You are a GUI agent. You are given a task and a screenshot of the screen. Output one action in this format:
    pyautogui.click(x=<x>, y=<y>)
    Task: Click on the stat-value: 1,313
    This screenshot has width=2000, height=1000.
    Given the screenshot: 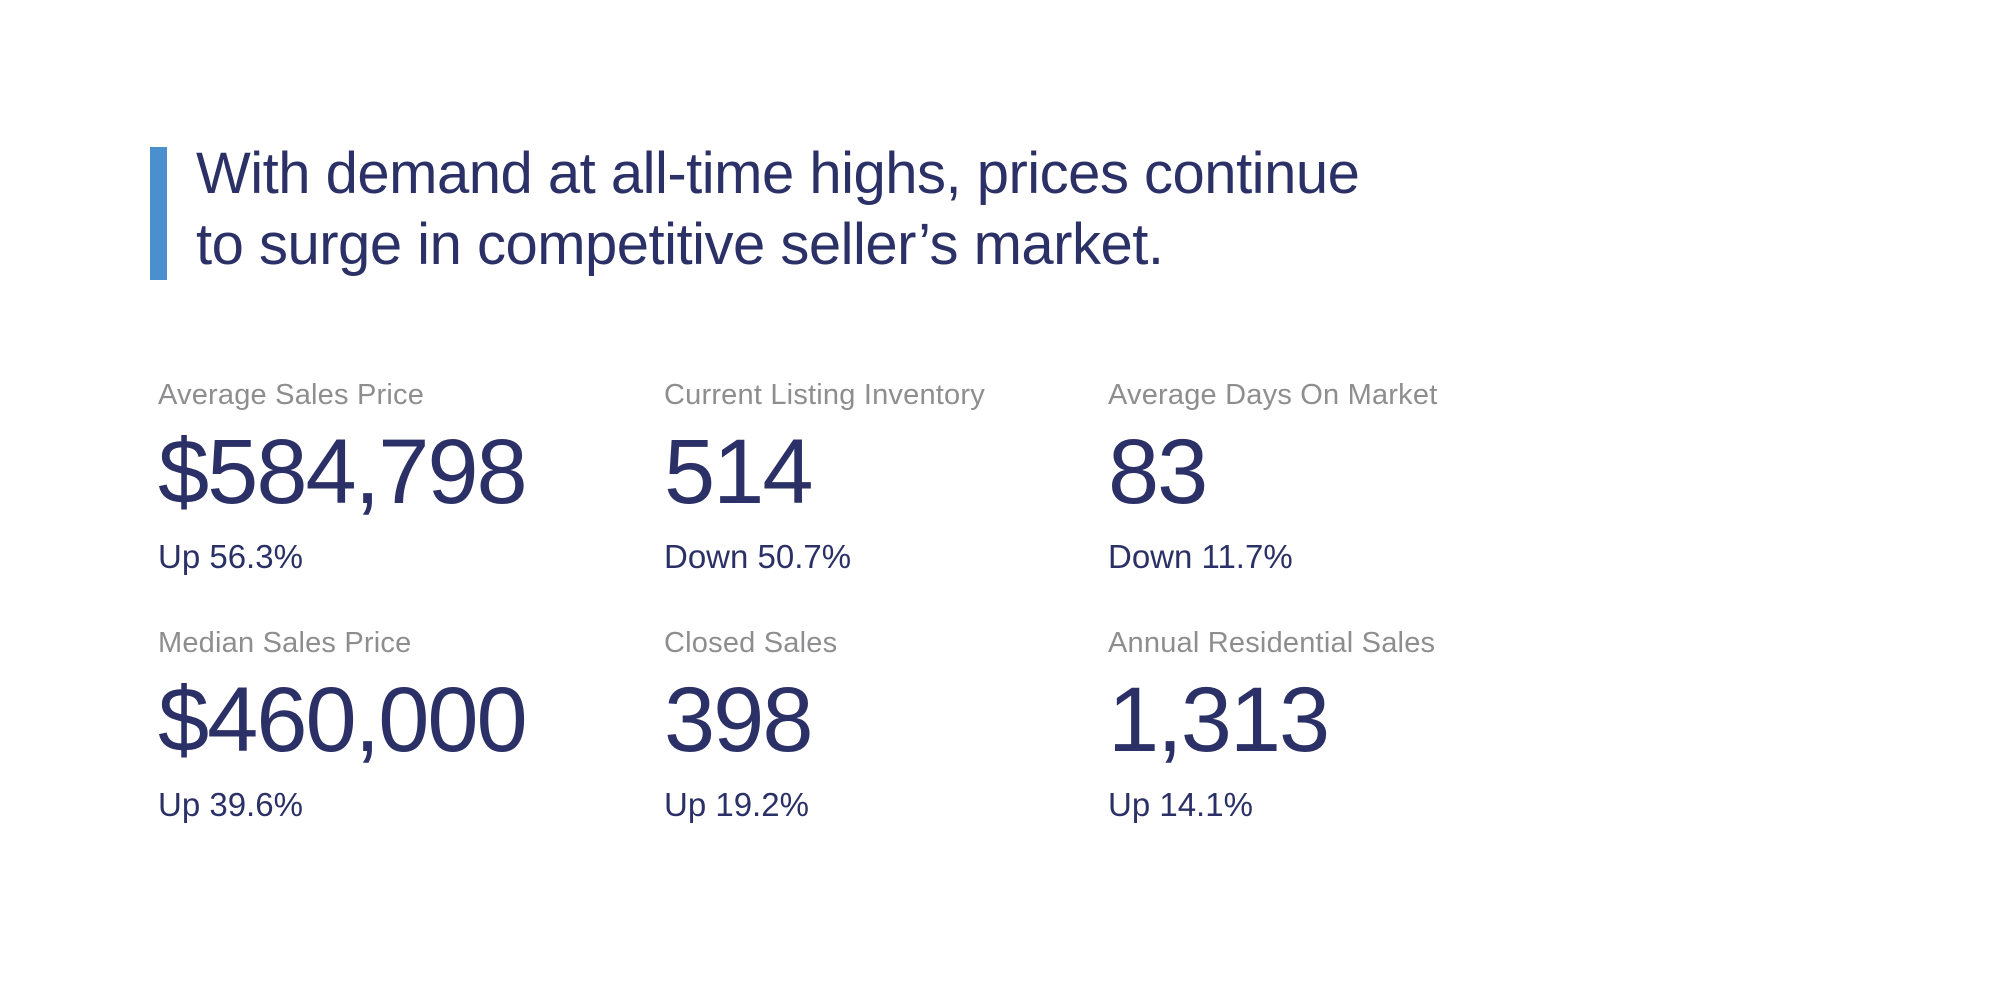 What is the action you would take?
    pyautogui.click(x=1219, y=720)
    